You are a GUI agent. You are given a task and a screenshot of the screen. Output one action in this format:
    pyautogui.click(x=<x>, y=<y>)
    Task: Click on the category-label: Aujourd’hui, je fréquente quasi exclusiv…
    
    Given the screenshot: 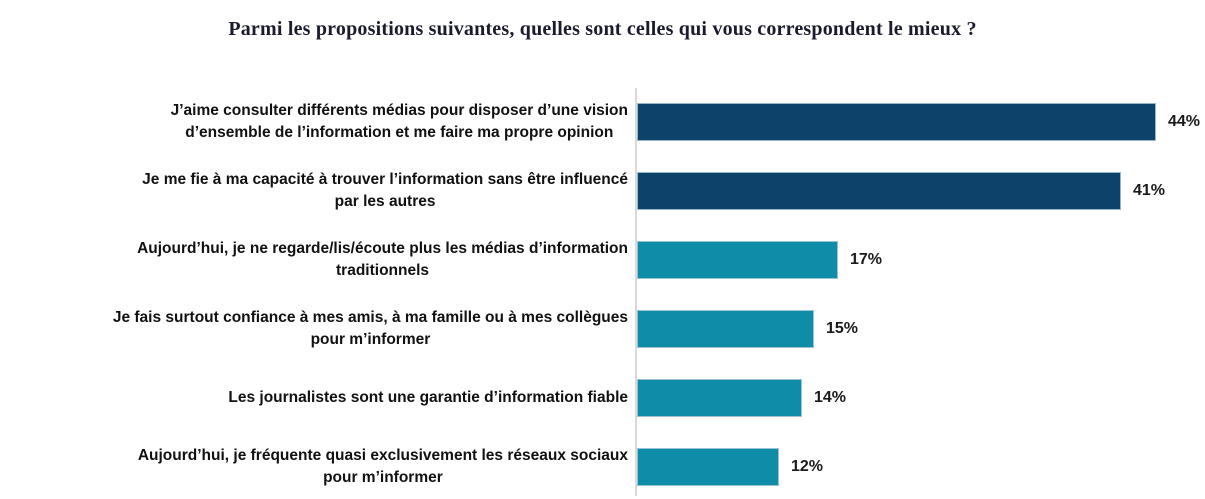 What is the action you would take?
    pyautogui.click(x=383, y=467)
    